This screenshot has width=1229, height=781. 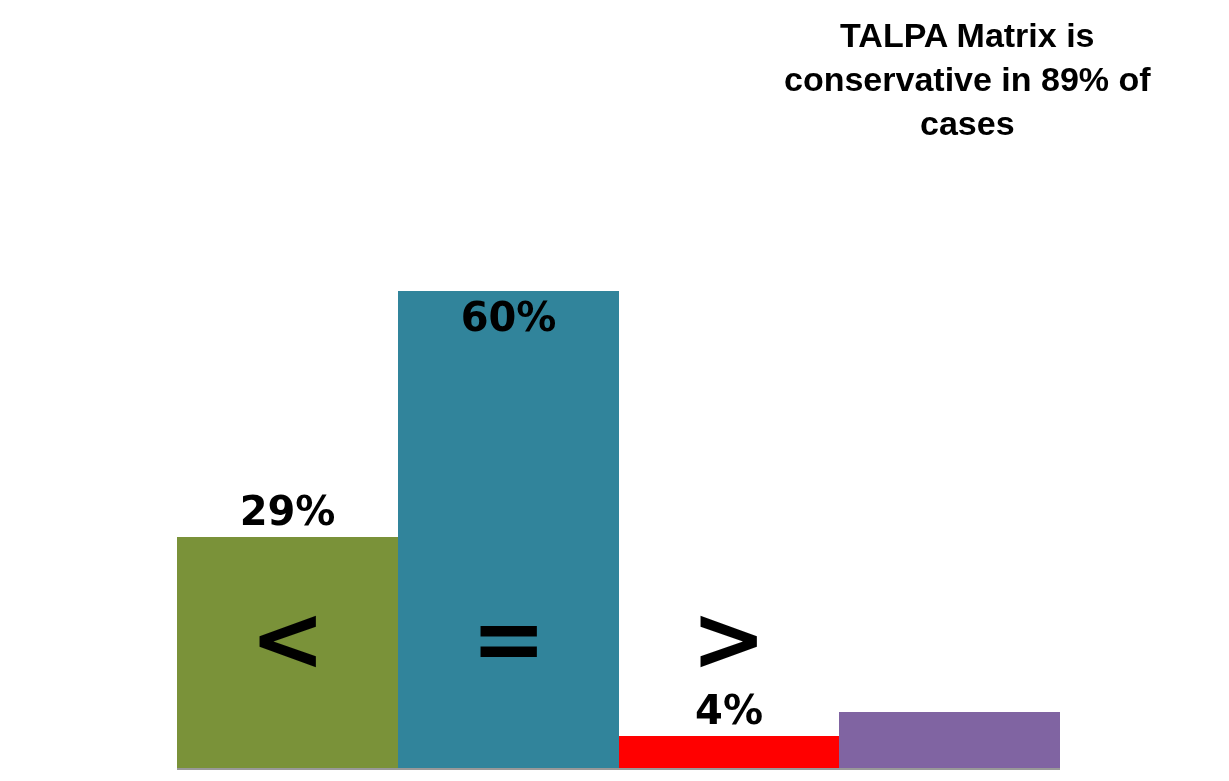 What do you see at coordinates (287, 511) in the screenshot?
I see `data-label: 29%` at bounding box center [287, 511].